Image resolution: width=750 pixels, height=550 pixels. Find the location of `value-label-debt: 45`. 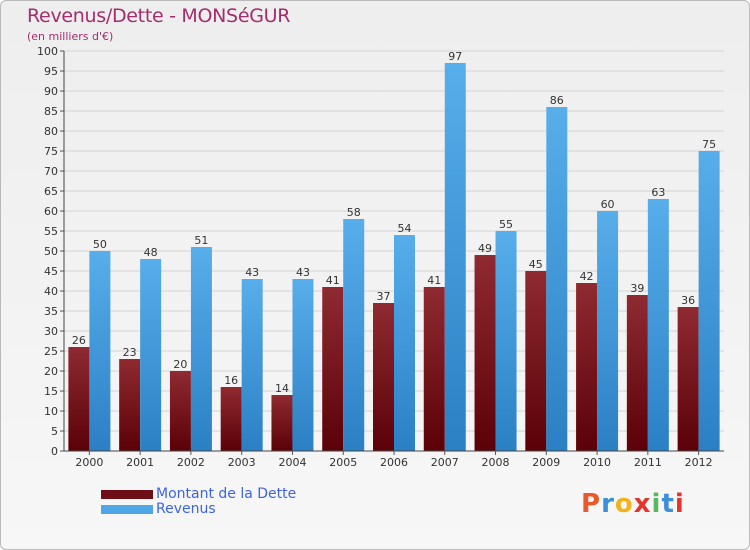

value-label-debt: 45 is located at coordinates (536, 264).